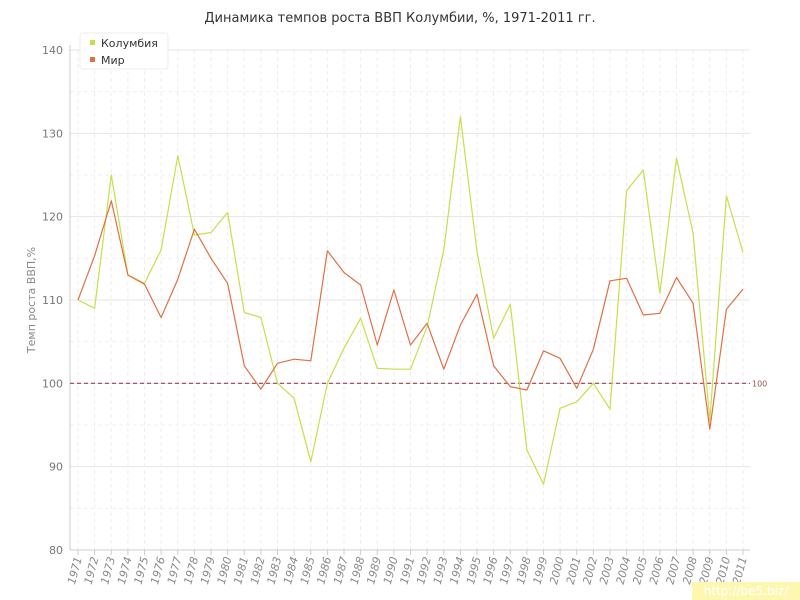 The width and height of the screenshot is (800, 600). Describe the element at coordinates (52, 383) in the screenshot. I see `y-tick-label: 100` at that location.